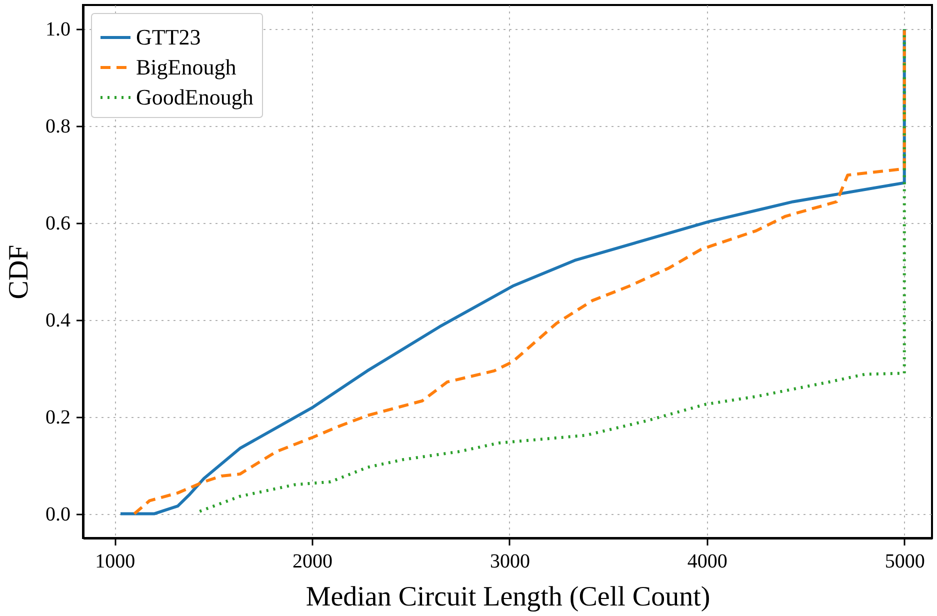 This screenshot has height=616, width=937. I want to click on y-tick-label: 1.0, so click(58, 29).